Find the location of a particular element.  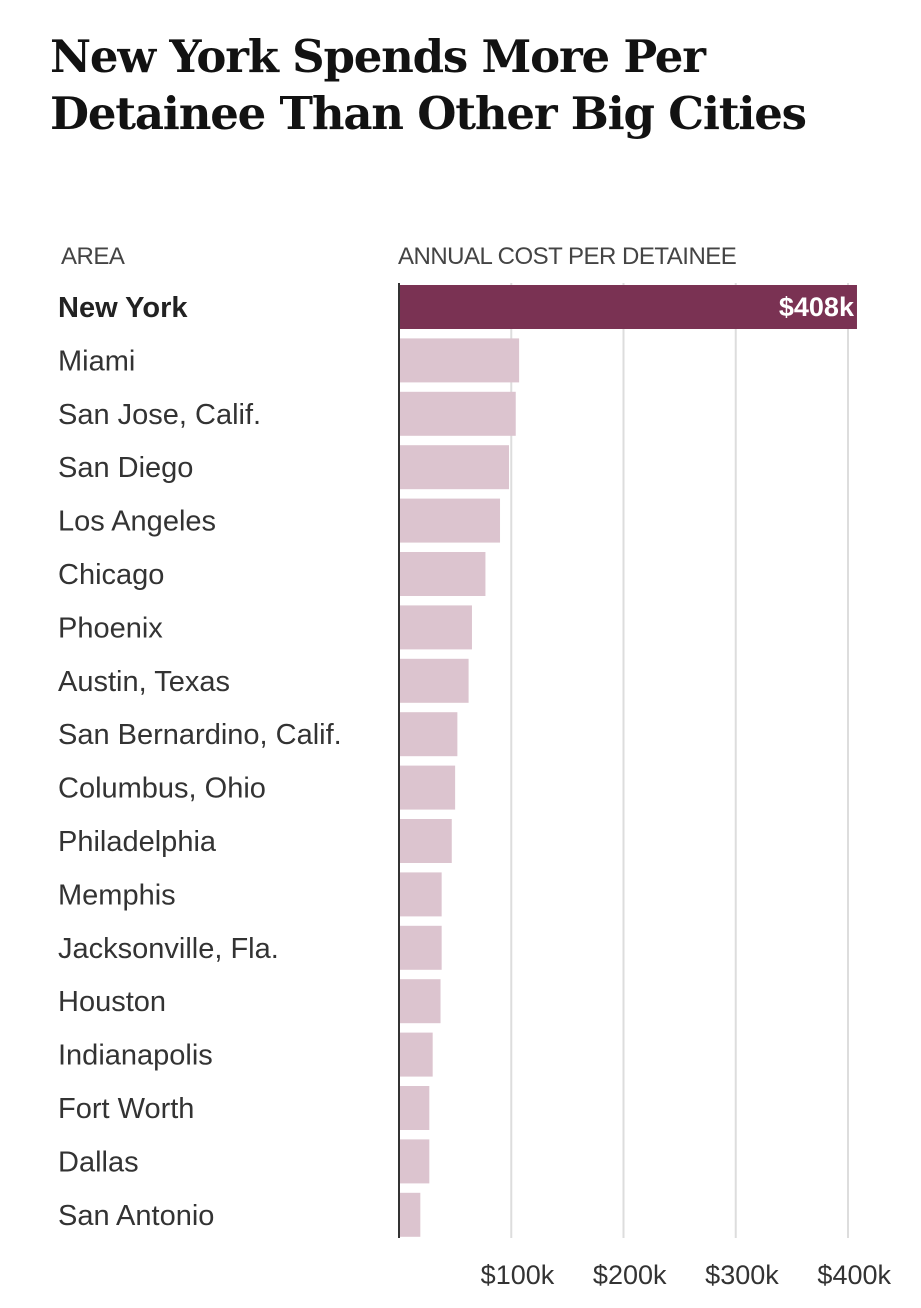

row-label: Austin, Texas is located at coordinates (144, 682).